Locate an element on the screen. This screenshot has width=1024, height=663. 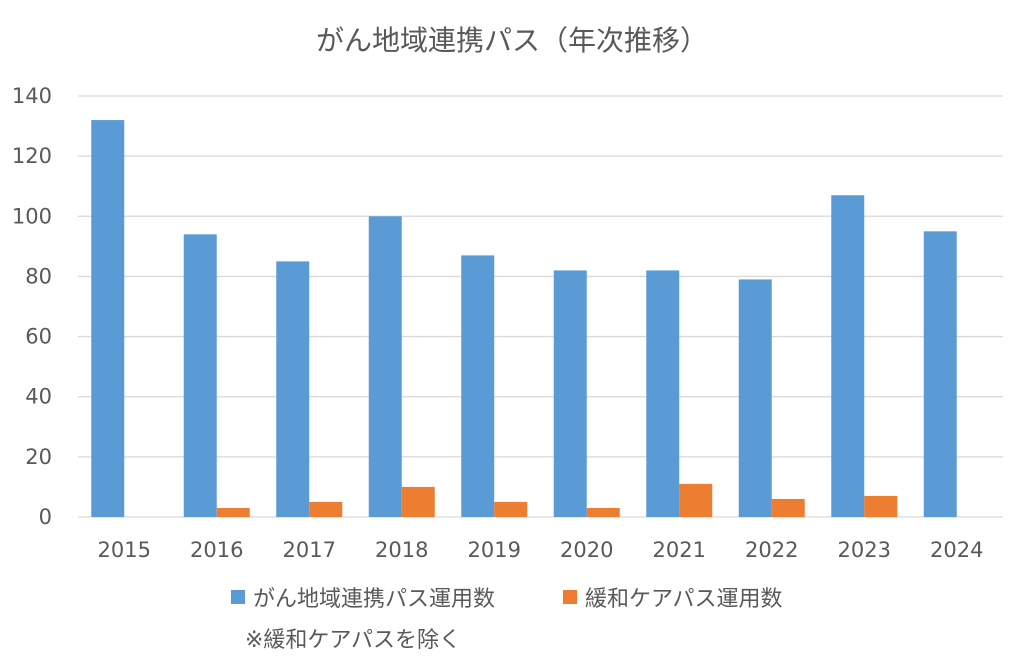
x-tick-label-2017: 2017 is located at coordinates (309, 550).